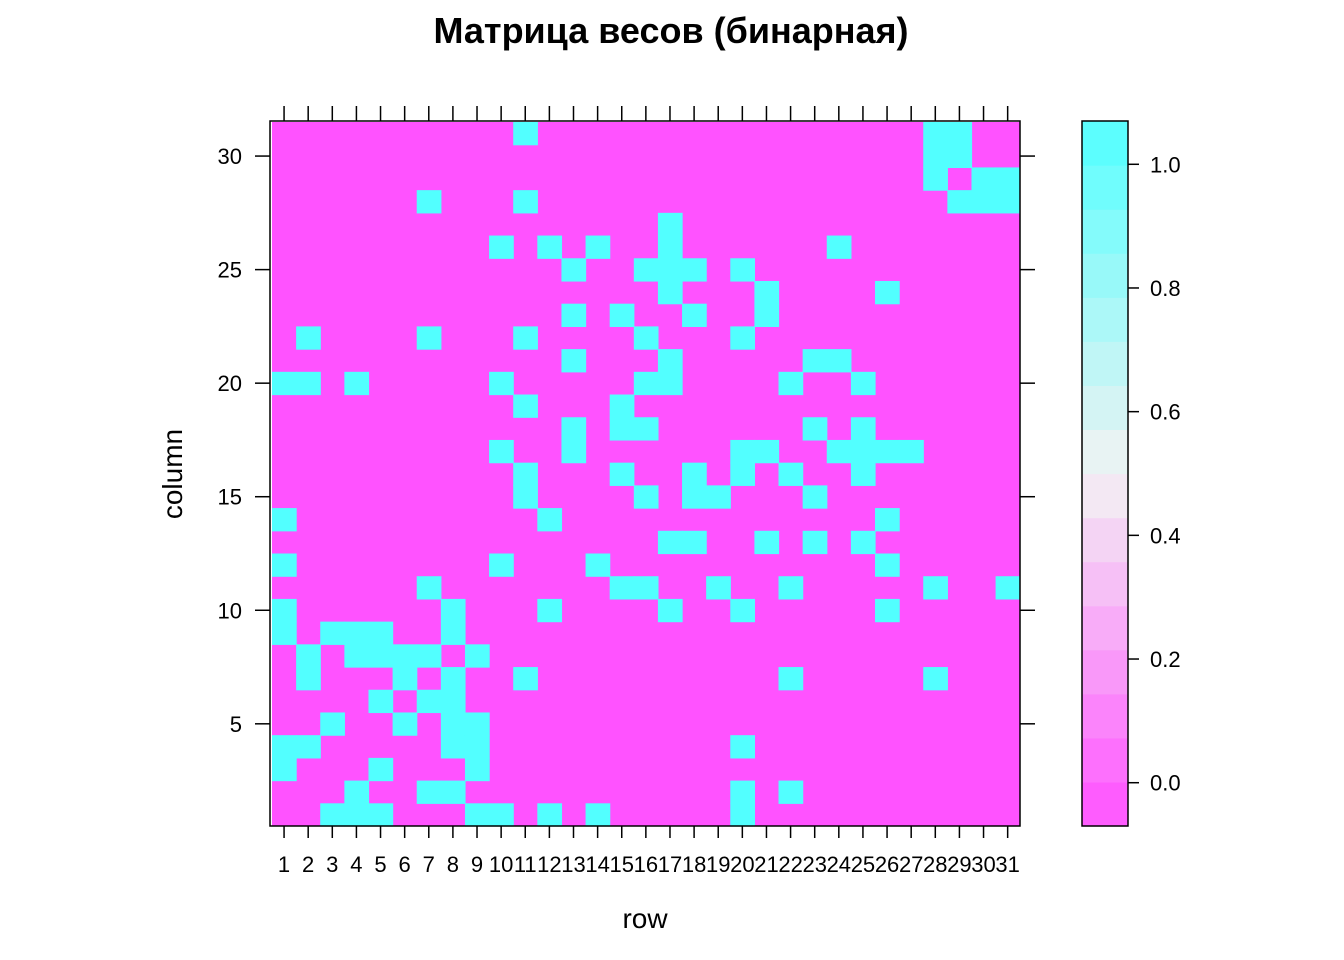 The height and width of the screenshot is (960, 1344). I want to click on colorbar-tick-label: 0.0, so click(1165, 783).